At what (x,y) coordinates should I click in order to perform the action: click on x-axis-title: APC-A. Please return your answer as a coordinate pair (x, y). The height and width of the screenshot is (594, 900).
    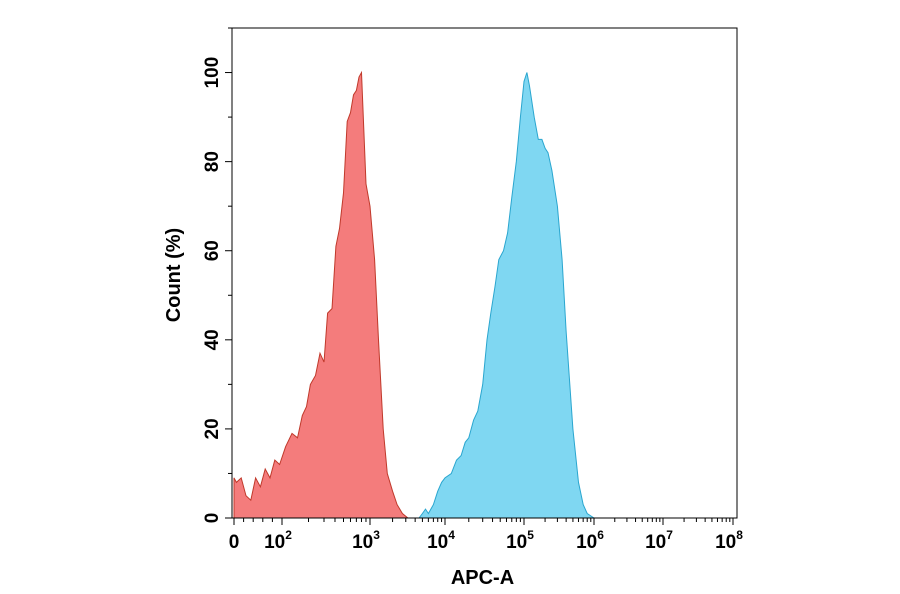
    Looking at the image, I should click on (482, 578).